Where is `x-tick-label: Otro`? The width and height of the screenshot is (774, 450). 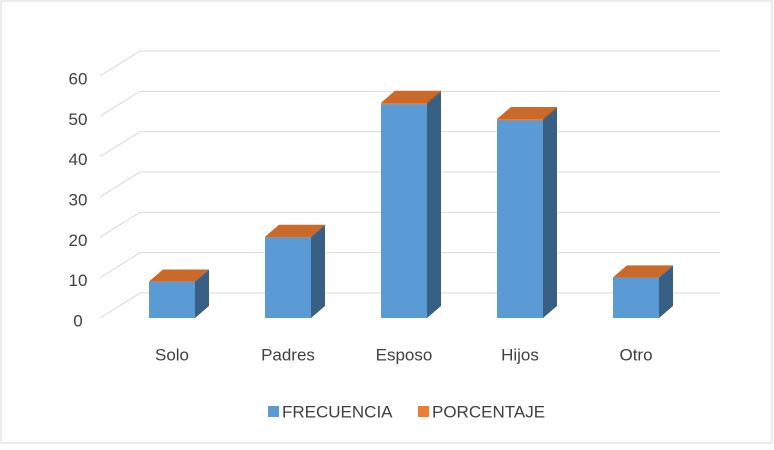
x-tick-label: Otro is located at coordinates (635, 354).